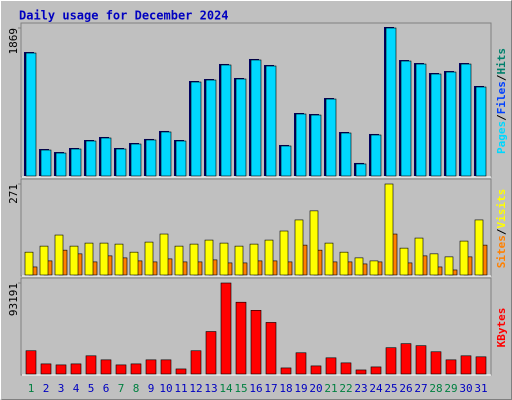 The width and height of the screenshot is (512, 400). Describe the element at coordinates (315, 388) in the screenshot. I see `x-tick-label: 20` at that location.